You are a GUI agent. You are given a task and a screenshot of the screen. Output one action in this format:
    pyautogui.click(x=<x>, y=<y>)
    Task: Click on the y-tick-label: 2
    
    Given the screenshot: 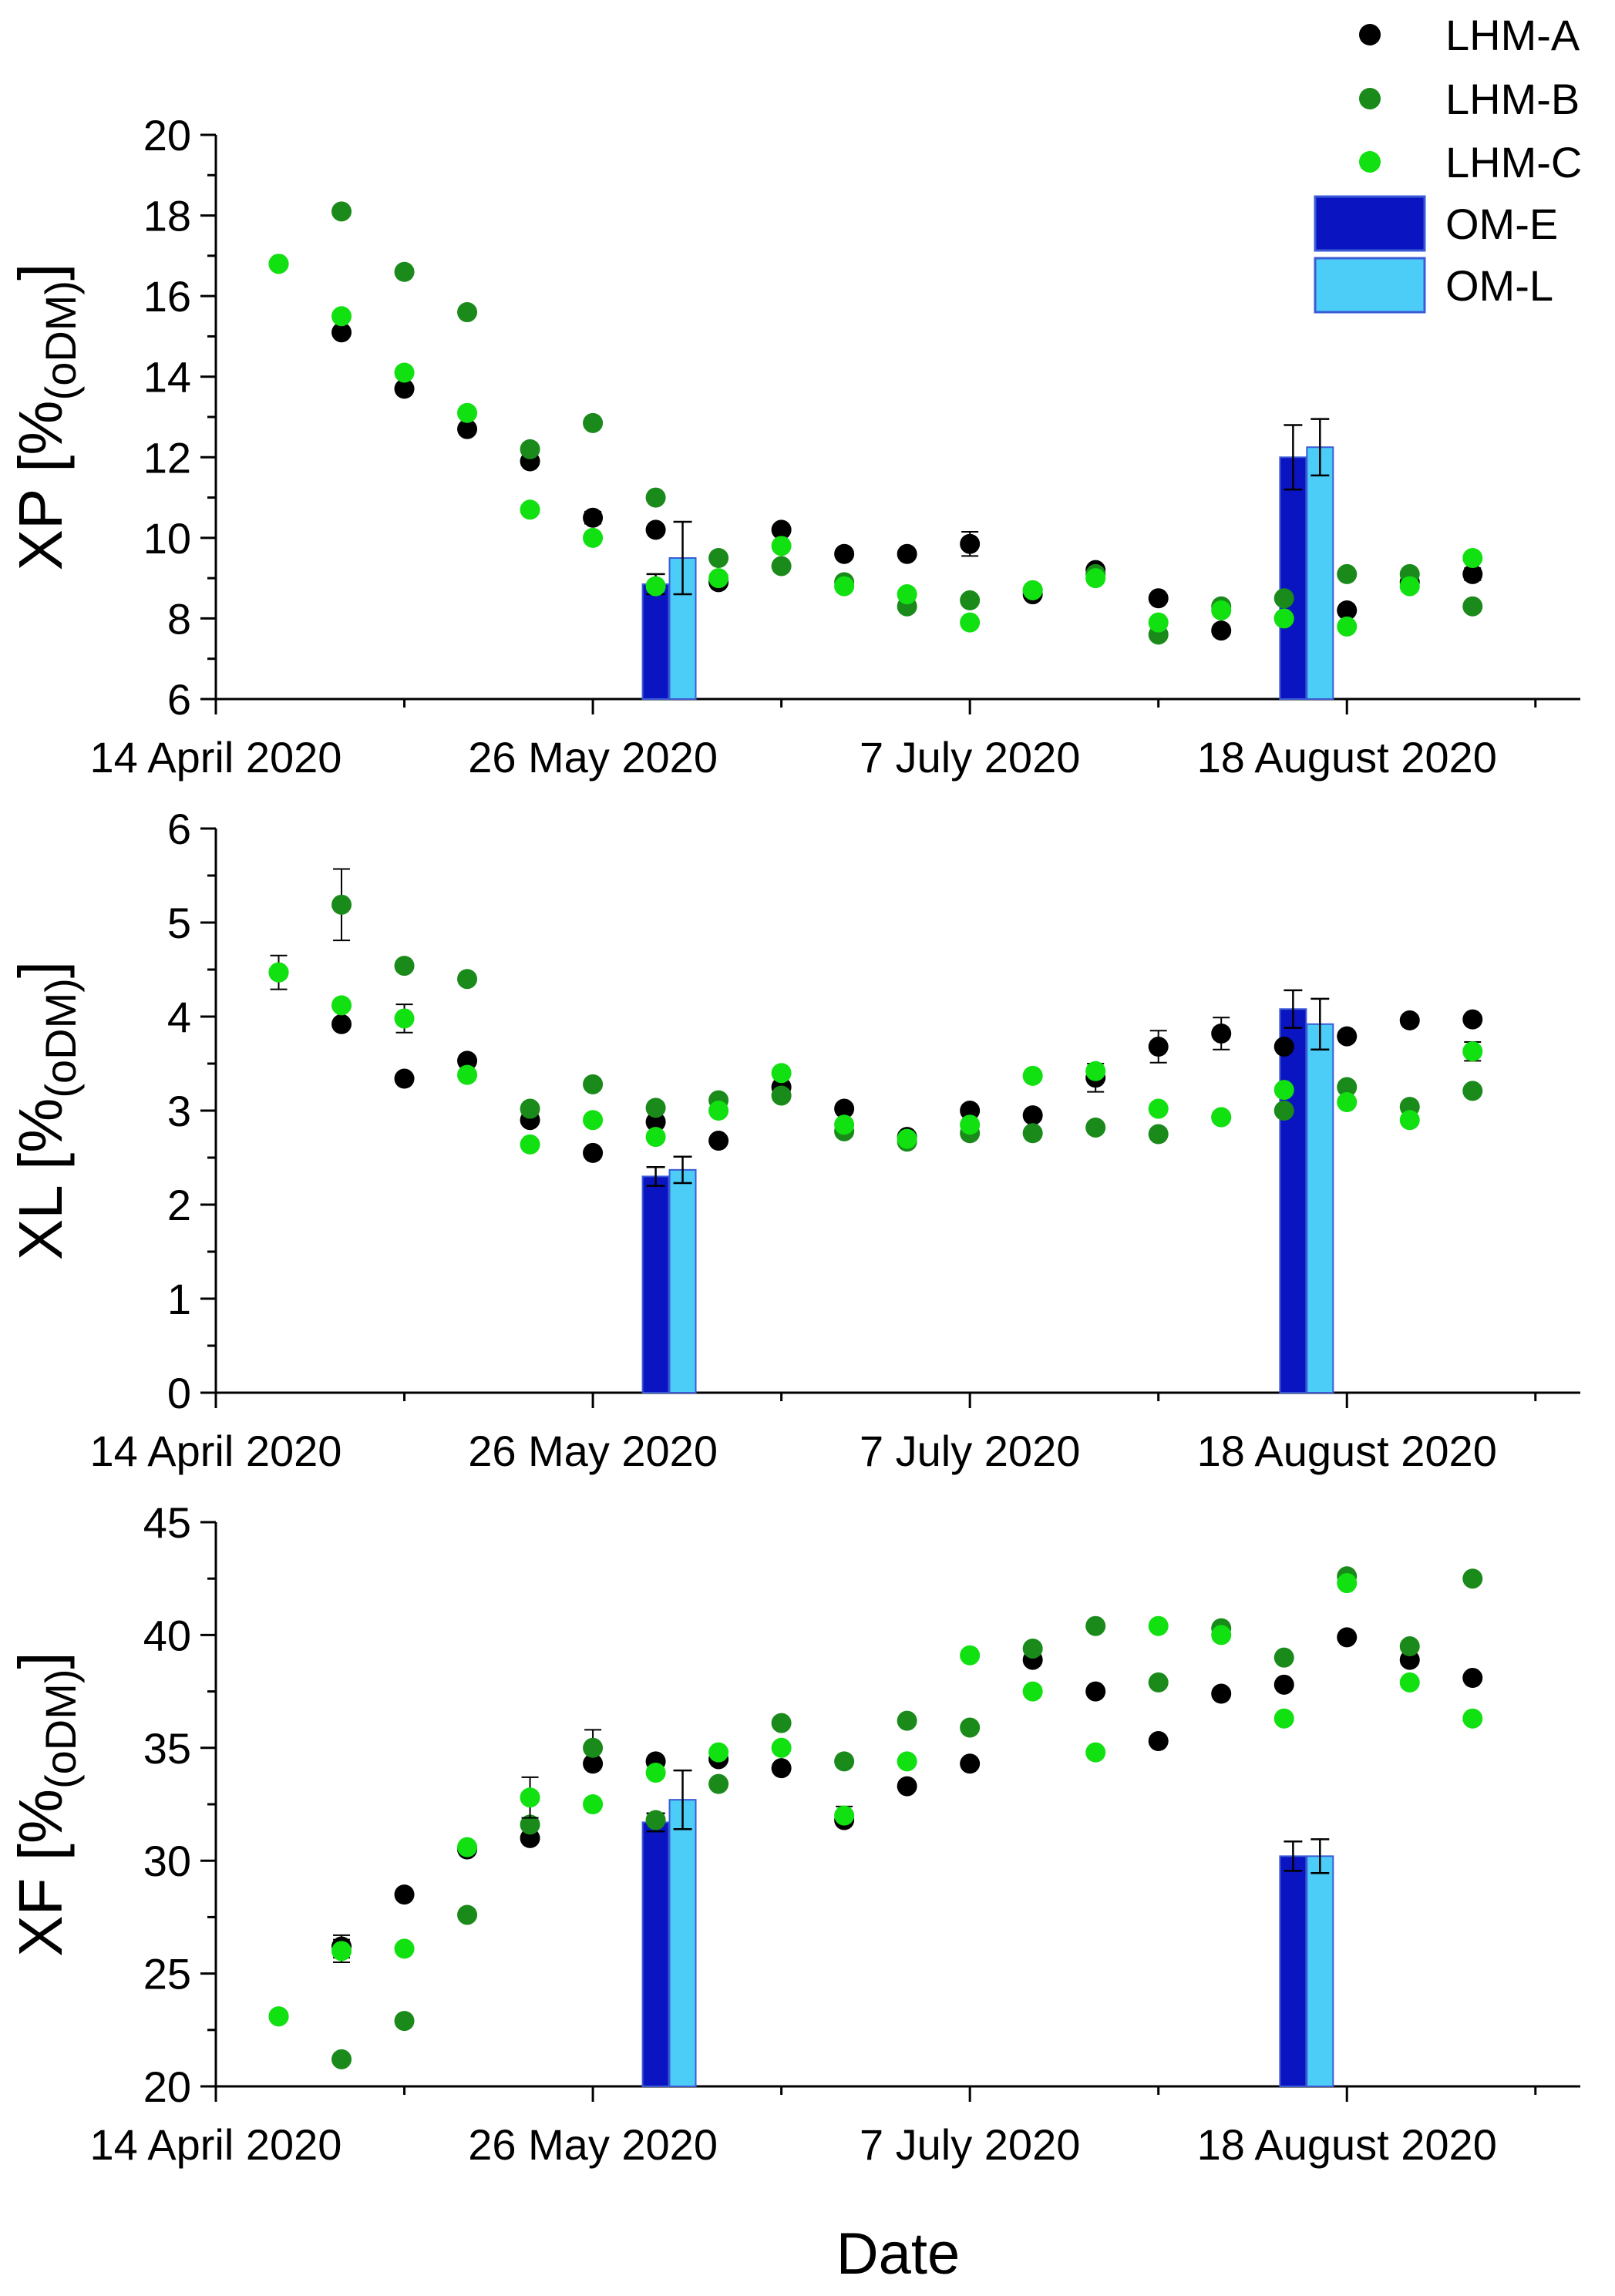 What is the action you would take?
    pyautogui.click(x=179, y=1205)
    